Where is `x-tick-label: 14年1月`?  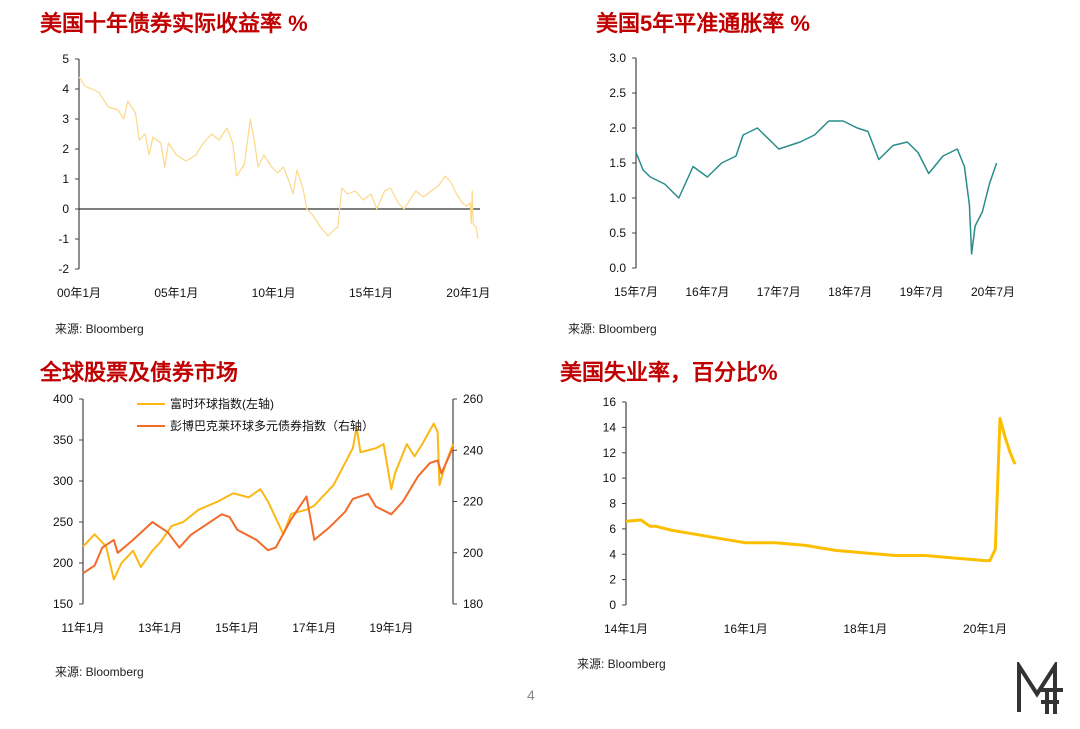 x-tick-label: 14年1月 is located at coordinates (626, 629).